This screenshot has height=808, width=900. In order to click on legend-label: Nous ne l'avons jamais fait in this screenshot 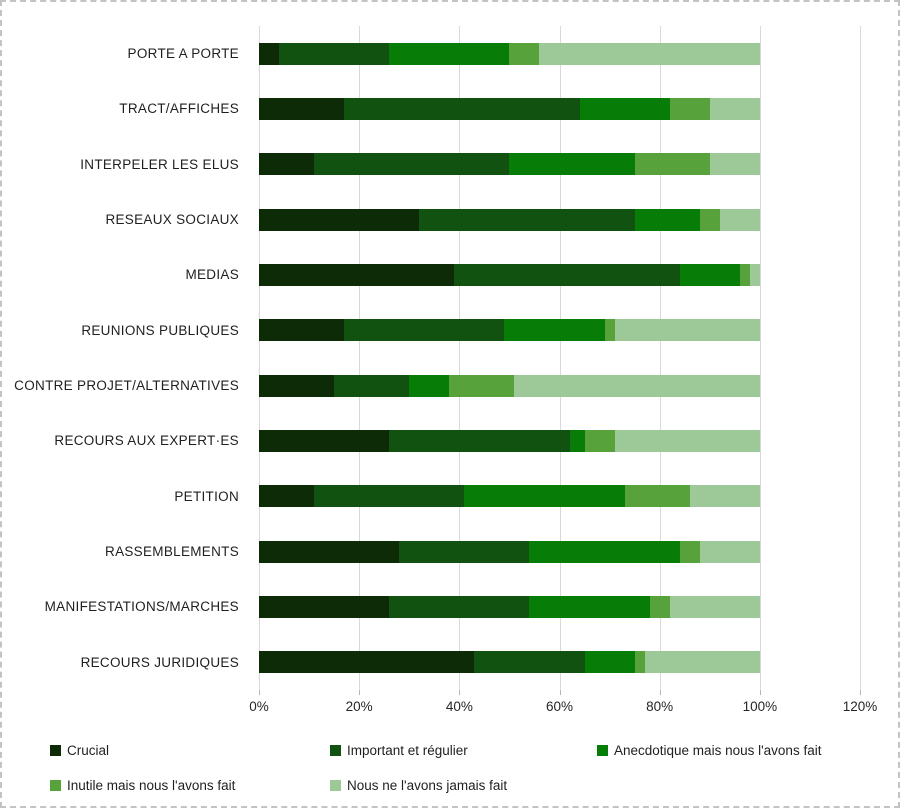, I will do `click(427, 785)`.